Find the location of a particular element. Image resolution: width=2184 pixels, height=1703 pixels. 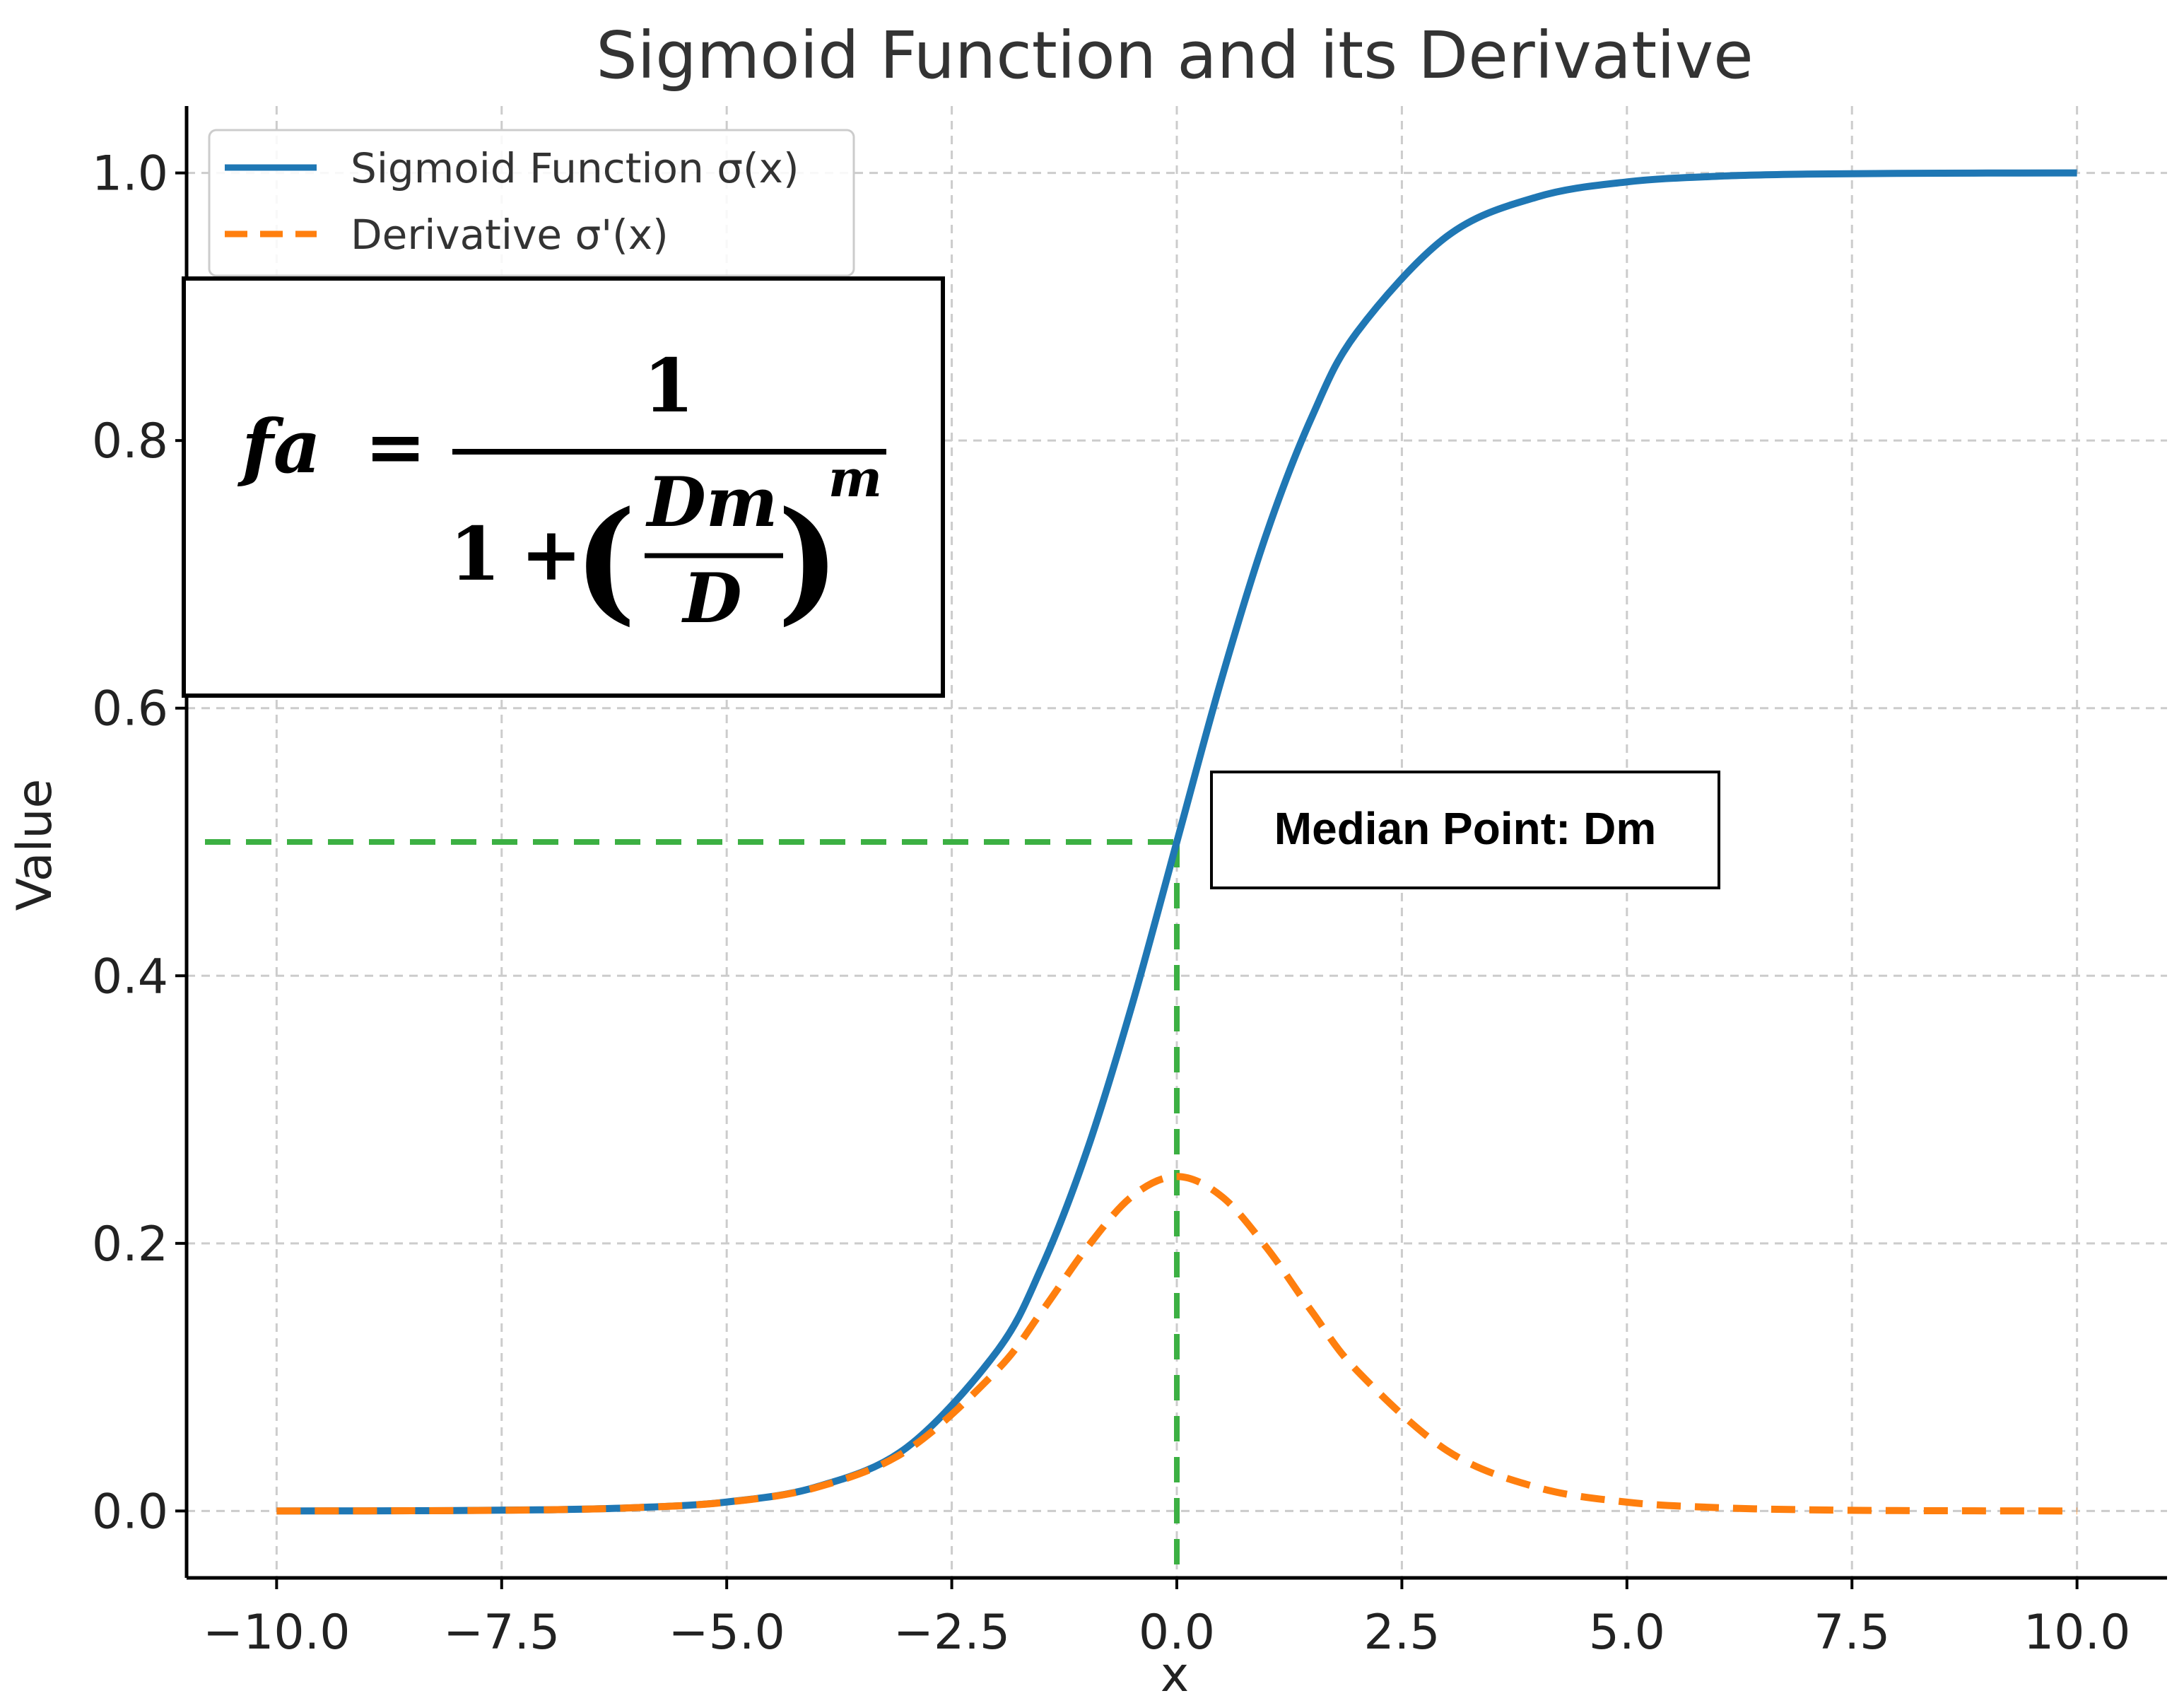

y-tick-label: 0.2 is located at coordinates (130, 1244).